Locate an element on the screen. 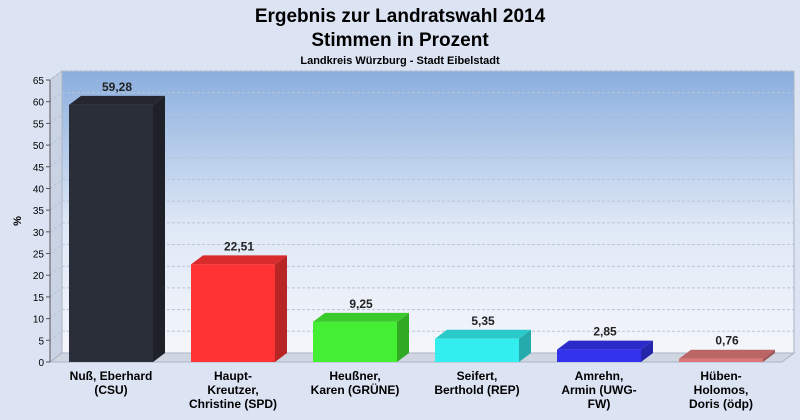 Image resolution: width=800 pixels, height=420 pixels. category-label-line: Amrehn, is located at coordinates (599, 376).